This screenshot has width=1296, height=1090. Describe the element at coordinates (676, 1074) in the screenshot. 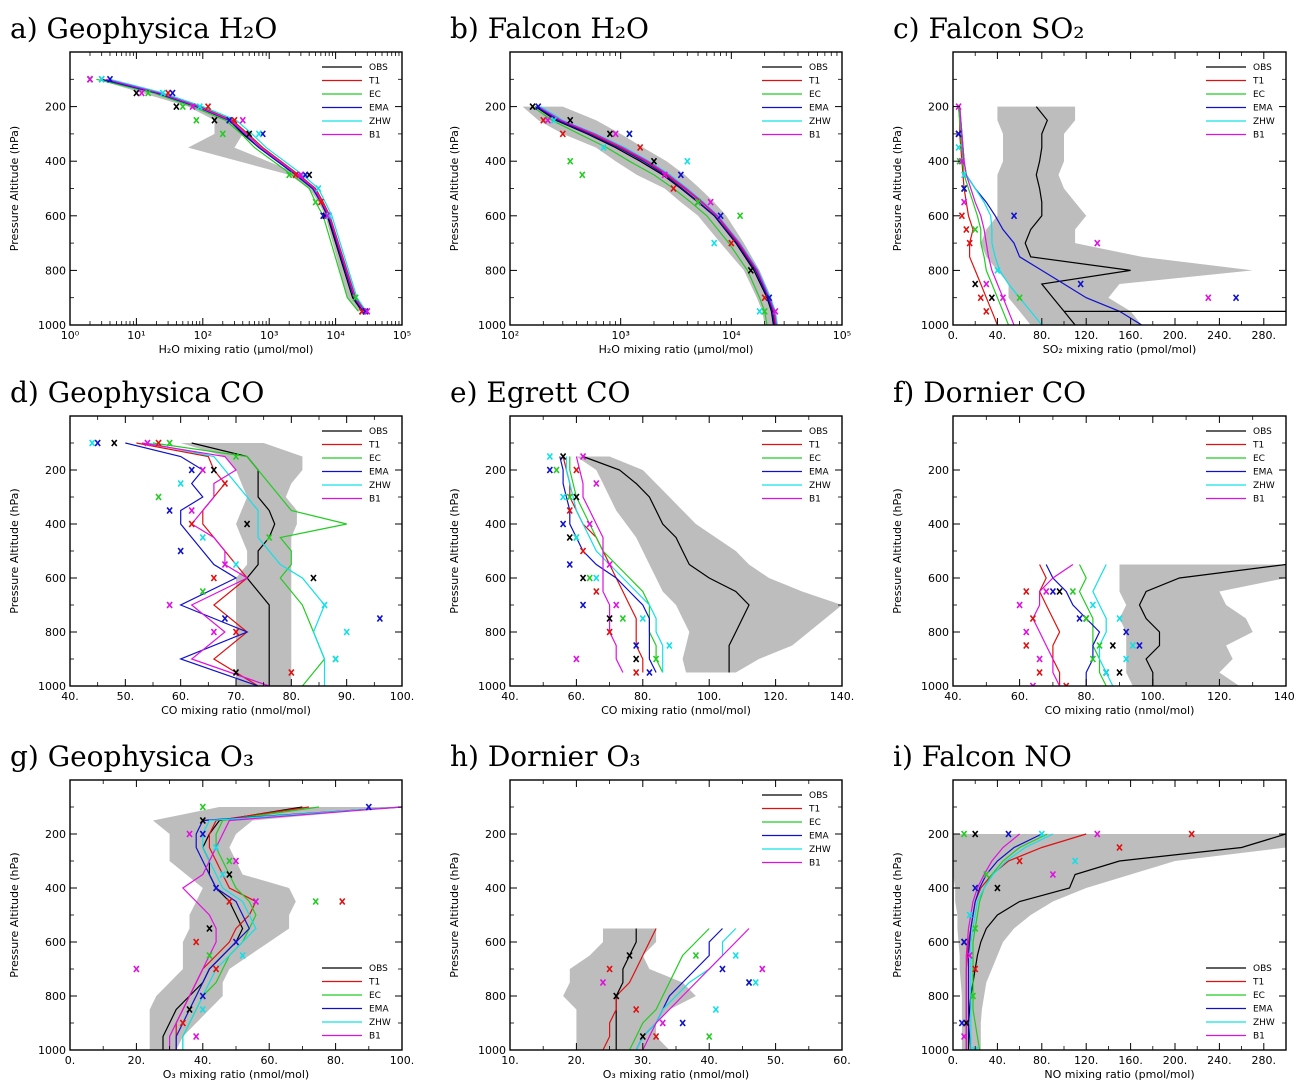

I see `x-axis-label: O₃ mixing ratio (nmol/mol)` at that location.